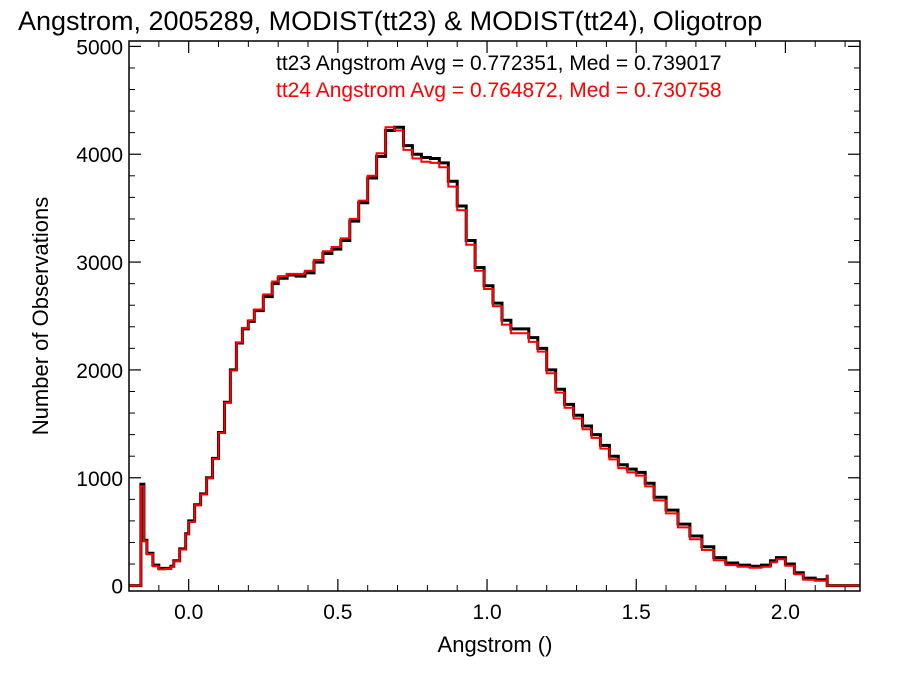 This screenshot has height=675, width=900. Describe the element at coordinates (785, 612) in the screenshot. I see `x-tick-label: 2.0` at that location.